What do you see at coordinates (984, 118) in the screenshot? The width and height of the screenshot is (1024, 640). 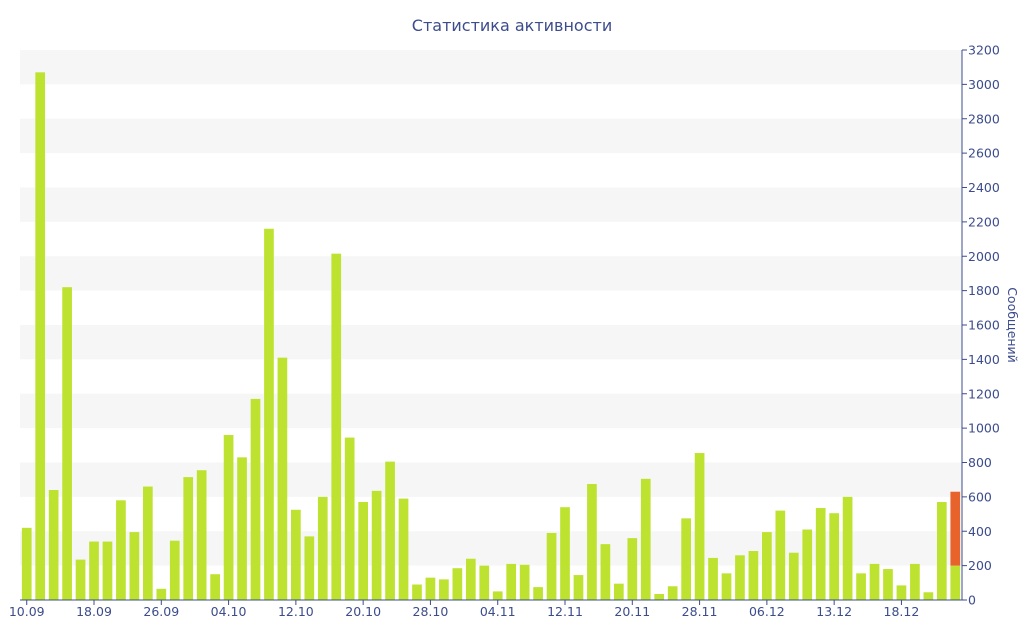 I see `y-tick-label: 2800` at bounding box center [984, 118].